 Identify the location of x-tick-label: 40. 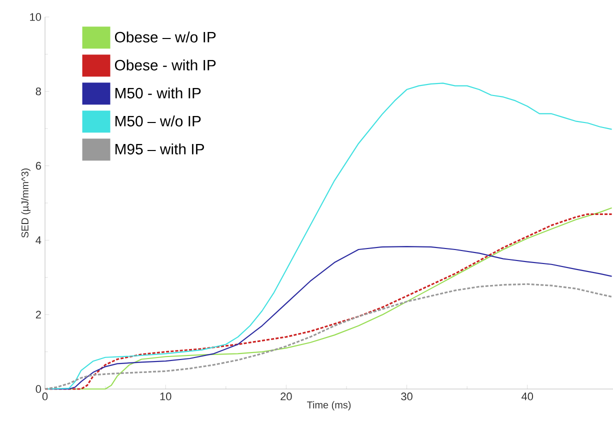
(528, 396).